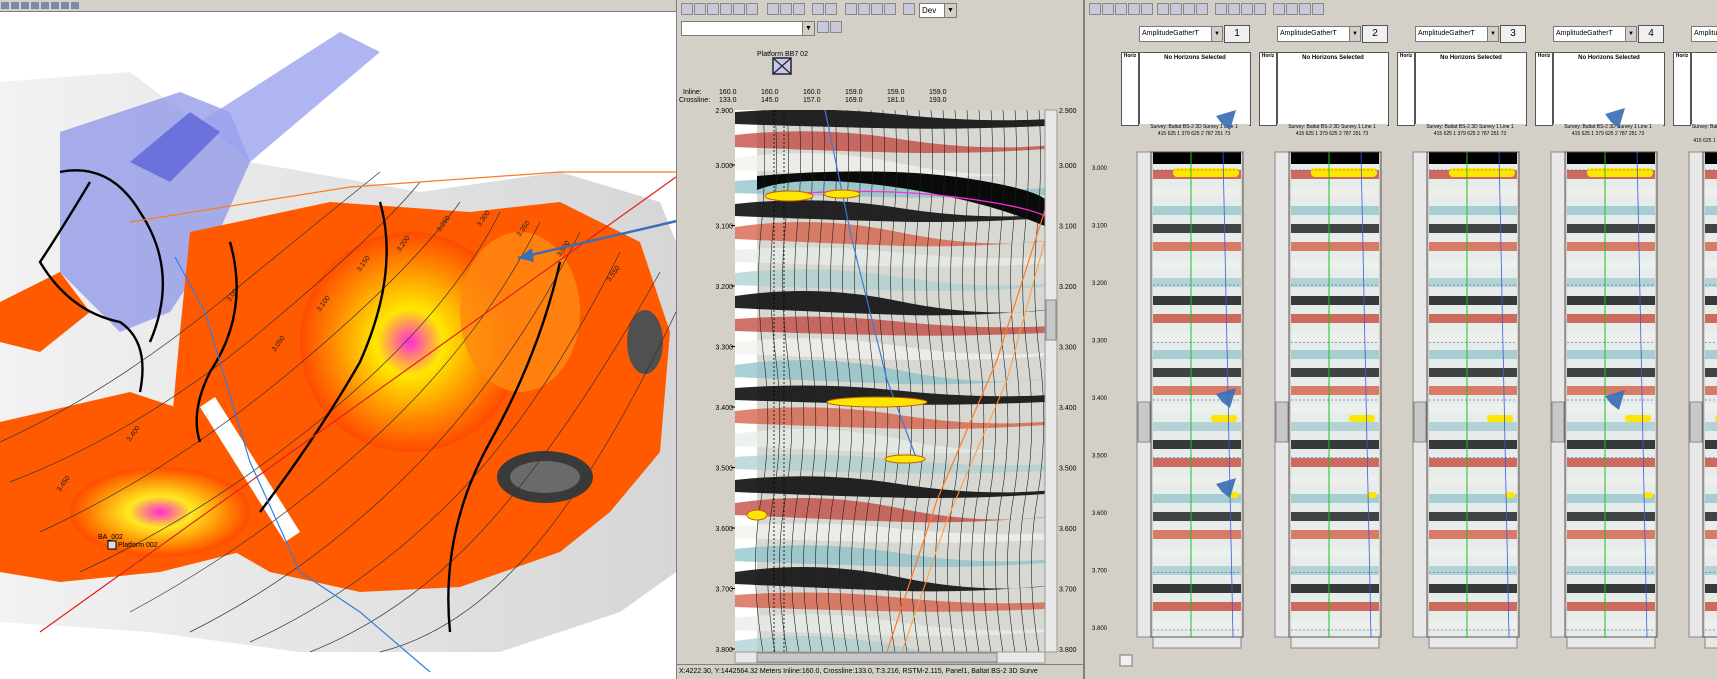 The width and height of the screenshot is (1717, 679). Describe the element at coordinates (748, 28) in the screenshot. I see `volume-select: ▼` at that location.